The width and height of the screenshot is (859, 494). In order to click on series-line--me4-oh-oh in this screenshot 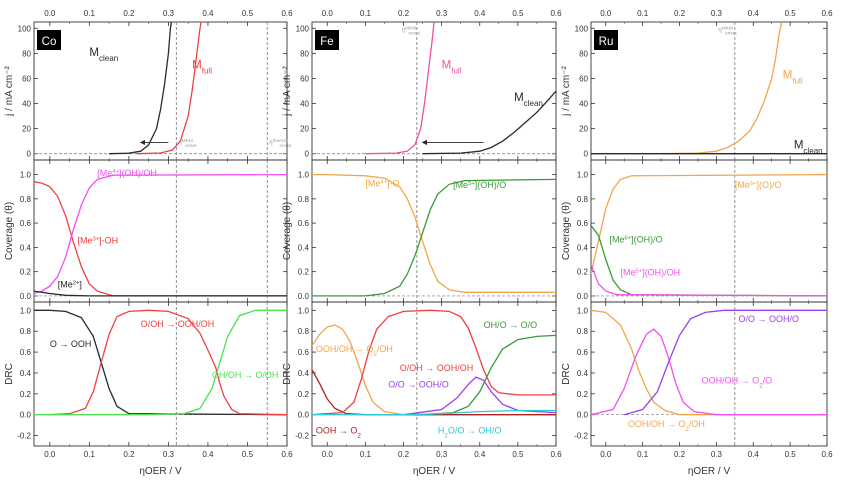, I will do `click(160, 234)`.